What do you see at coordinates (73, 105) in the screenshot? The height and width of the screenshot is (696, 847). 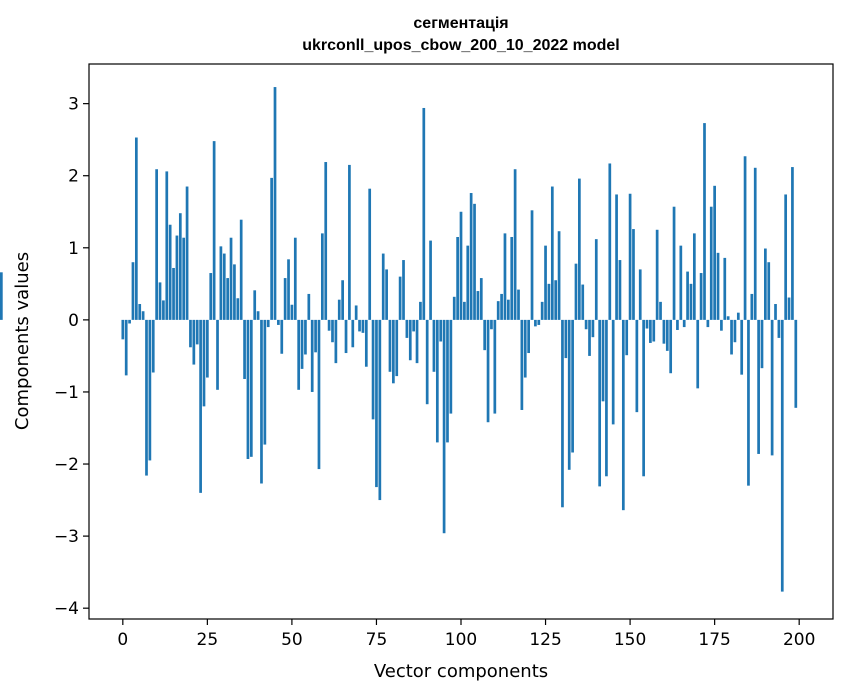 I see `y-tick-label: 3` at bounding box center [73, 105].